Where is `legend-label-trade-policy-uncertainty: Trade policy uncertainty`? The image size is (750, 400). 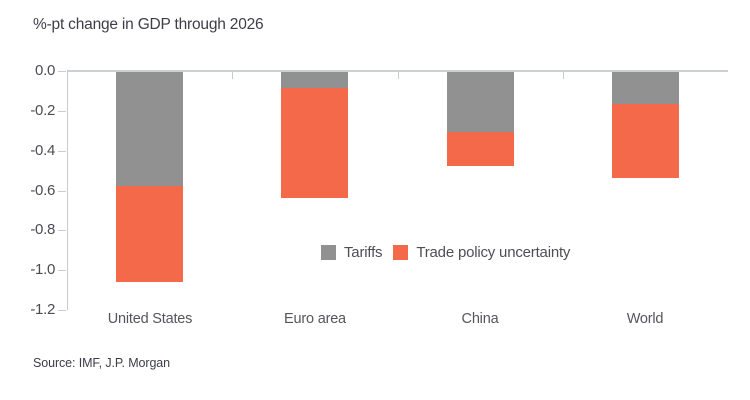
legend-label-trade-policy-uncertainty: Trade policy uncertainty is located at coordinates (493, 252).